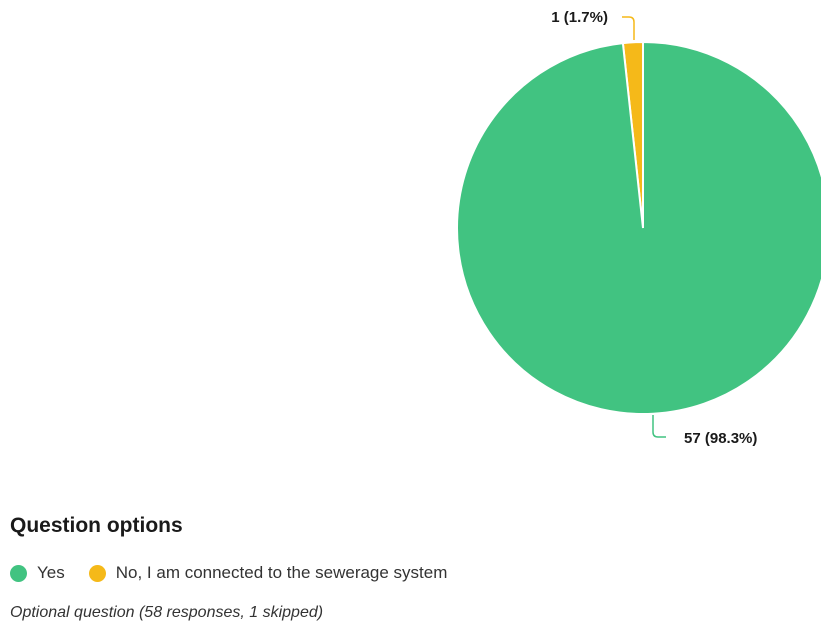  I want to click on legend-dot-no, so click(97, 573).